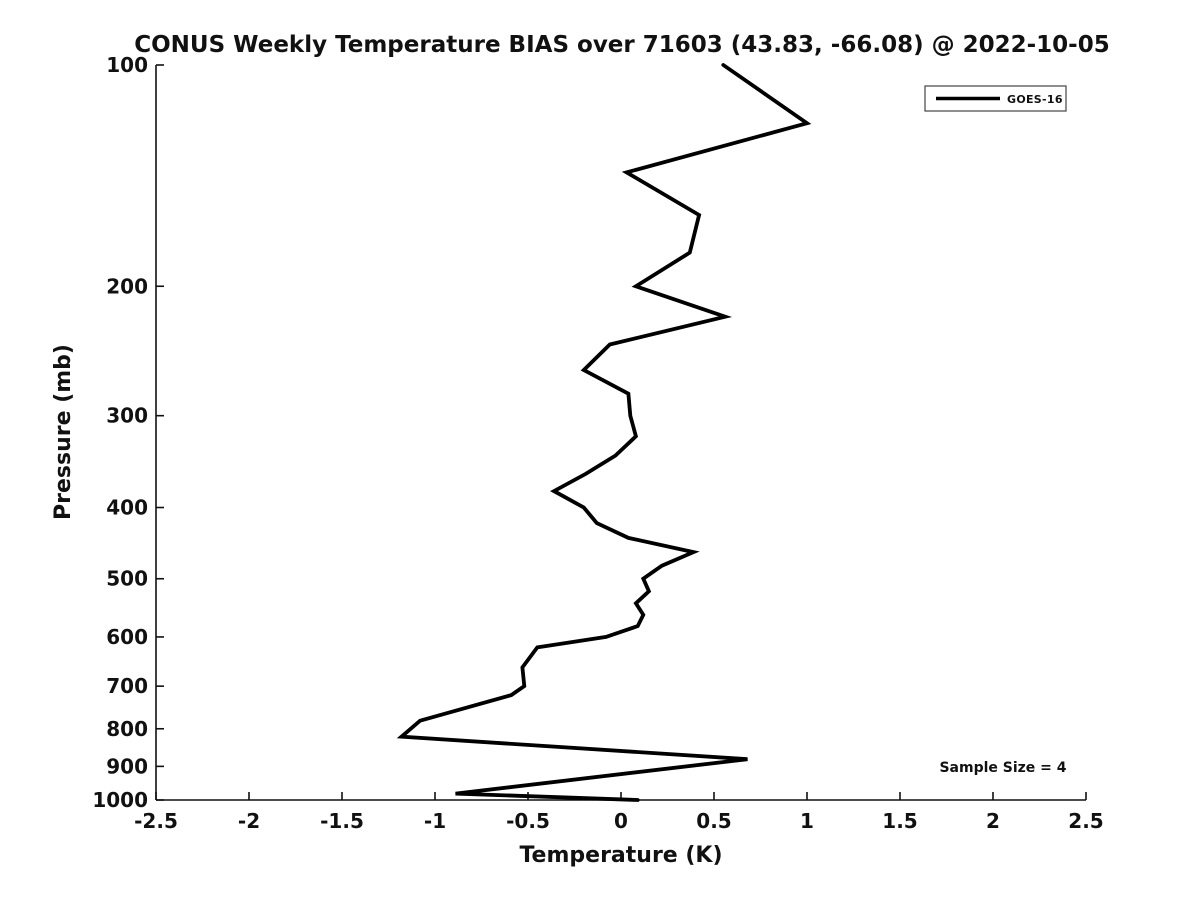 This screenshot has width=1200, height=900. I want to click on x-tick-label: 0, so click(621, 821).